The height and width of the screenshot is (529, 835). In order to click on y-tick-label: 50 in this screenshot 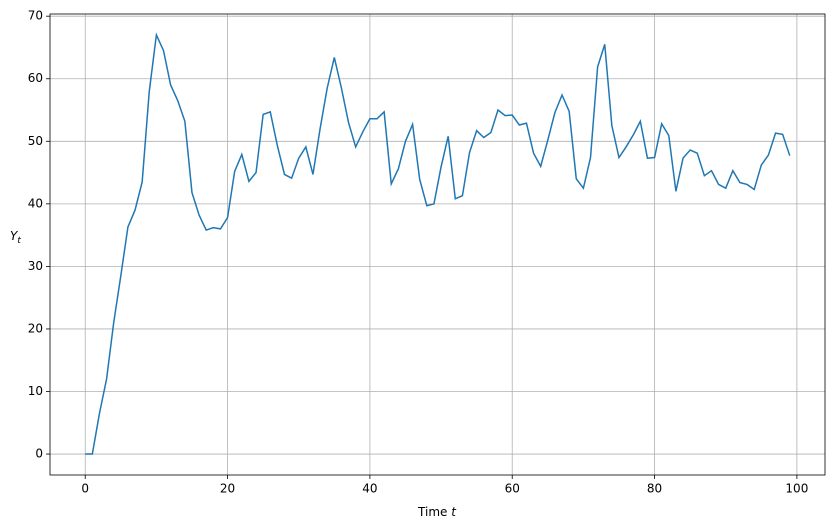, I will do `click(35, 141)`.